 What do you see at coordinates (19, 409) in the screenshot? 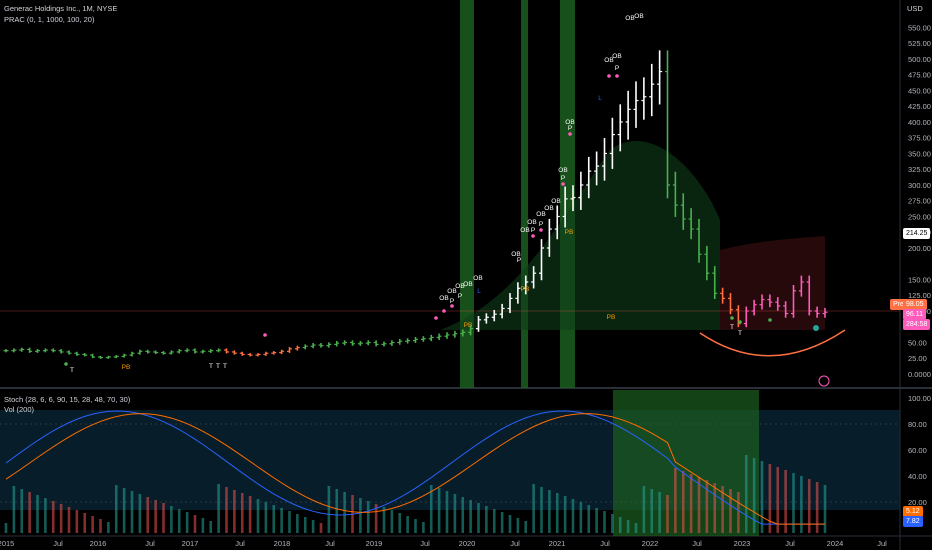
I see `vol-indicator-label: Vol (200)` at bounding box center [19, 409].